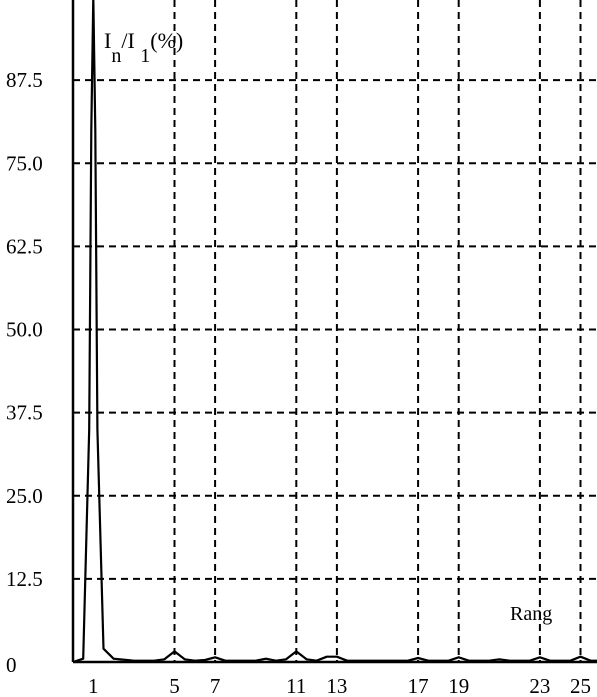 Image resolution: width=597 pixels, height=697 pixels. Describe the element at coordinates (130, 40) in the screenshot. I see `y-axis-title-sep: /I` at that location.